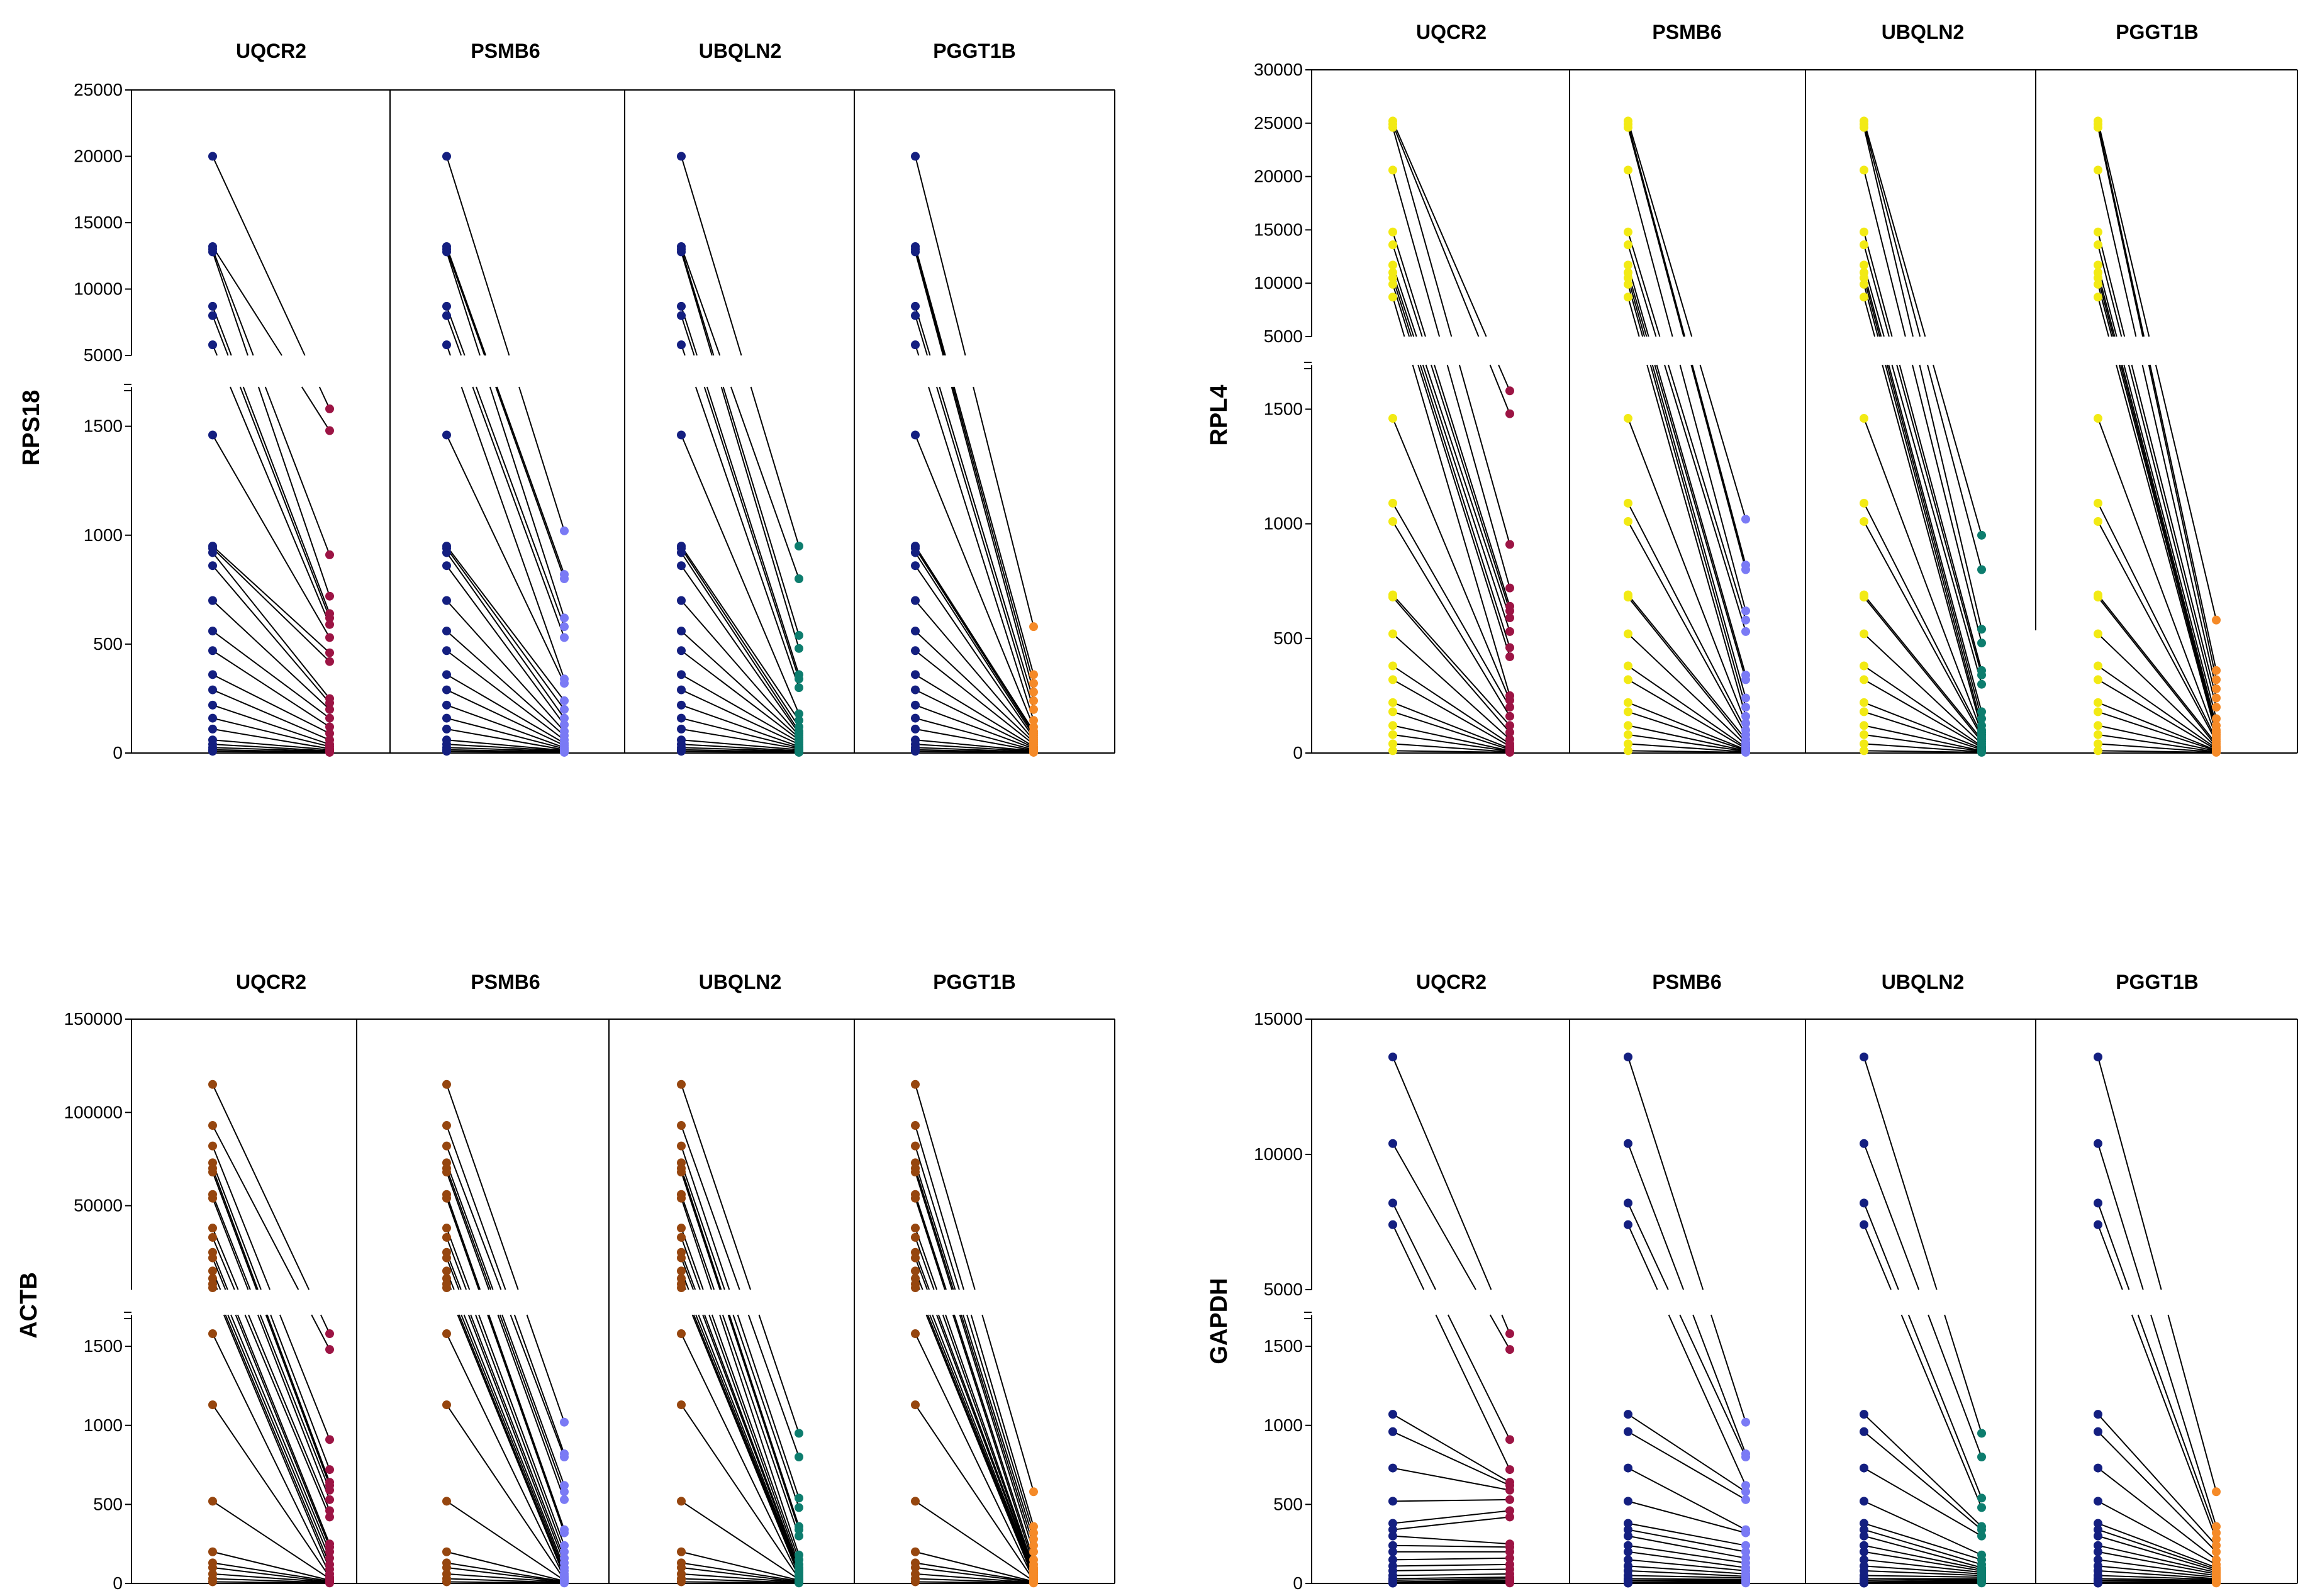  What do you see at coordinates (1219, 1321) in the screenshot?
I see `y-axis-title: GAPDH` at bounding box center [1219, 1321].